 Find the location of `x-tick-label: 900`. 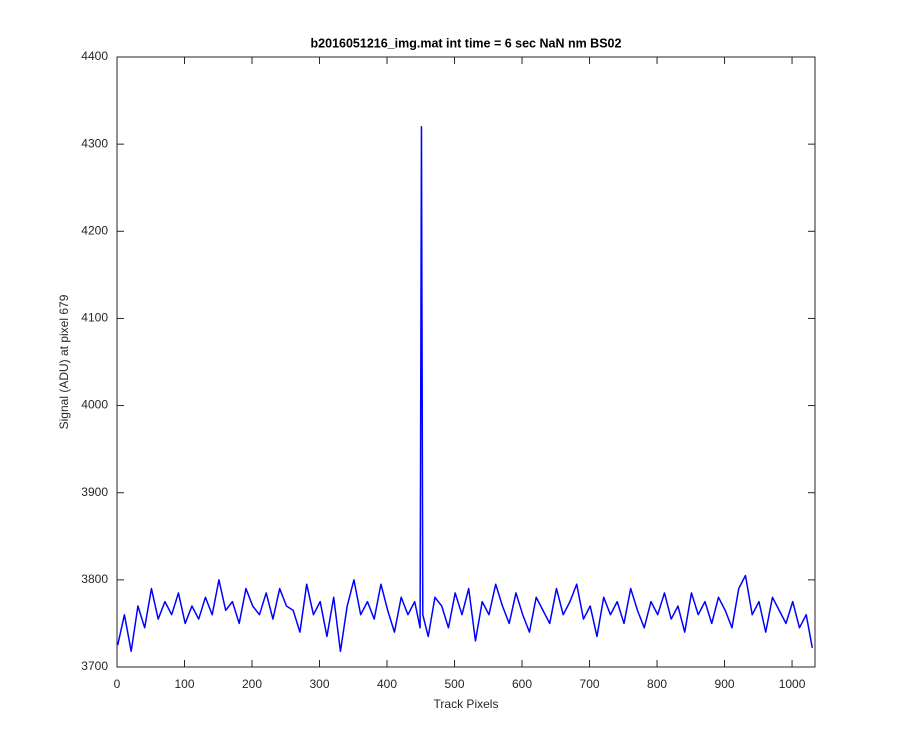

x-tick-label: 900 is located at coordinates (725, 684).